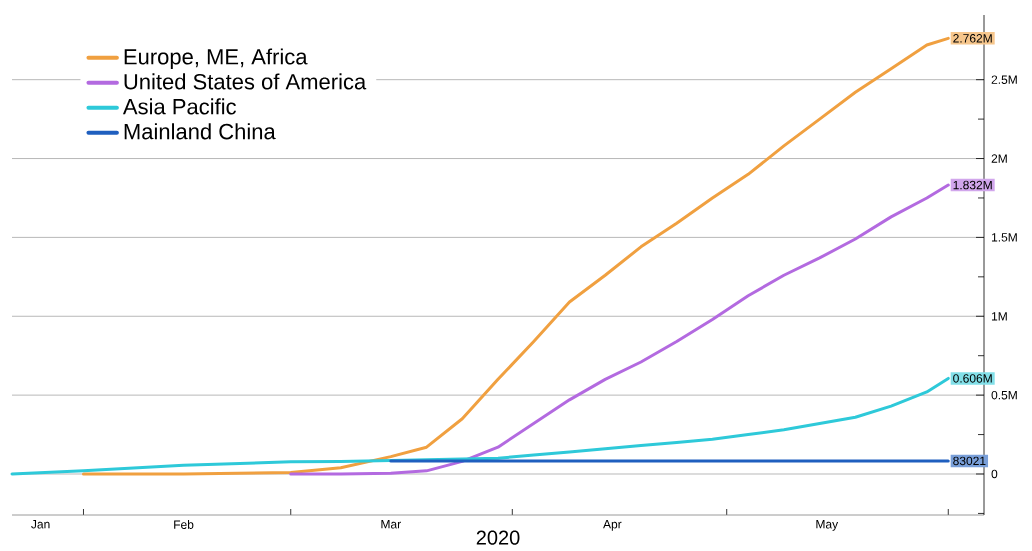 The height and width of the screenshot is (551, 1032). Describe the element at coordinates (40, 524) in the screenshot. I see `x-tick-label: Jan` at that location.